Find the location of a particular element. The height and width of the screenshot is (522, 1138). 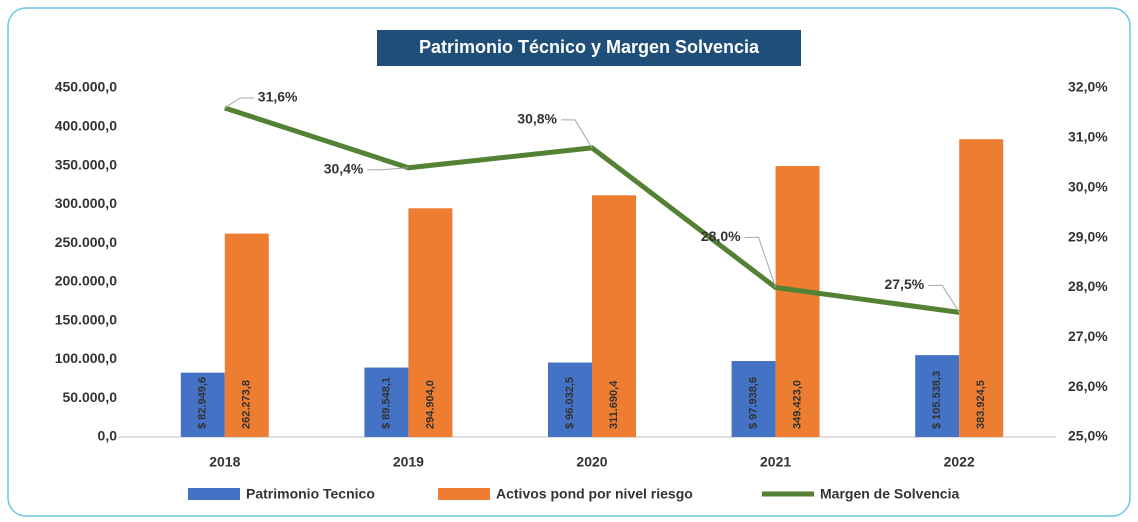

bar-value-label: $ 82.949,6 is located at coordinates (203, 403).